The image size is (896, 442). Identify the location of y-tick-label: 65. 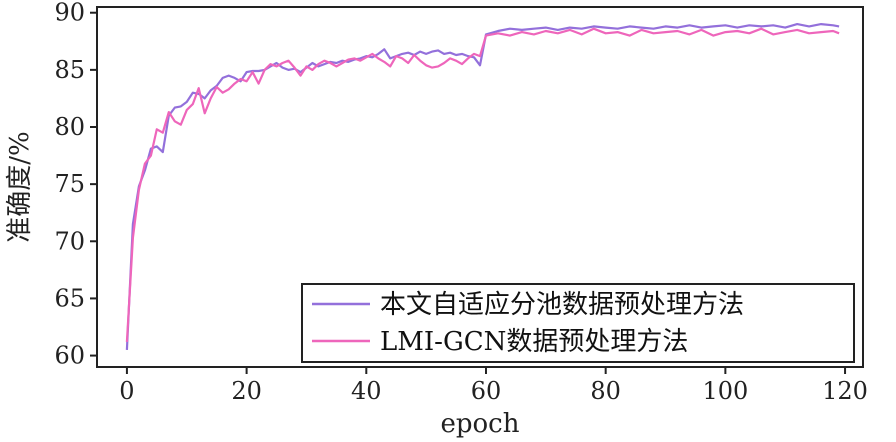
(69, 298).